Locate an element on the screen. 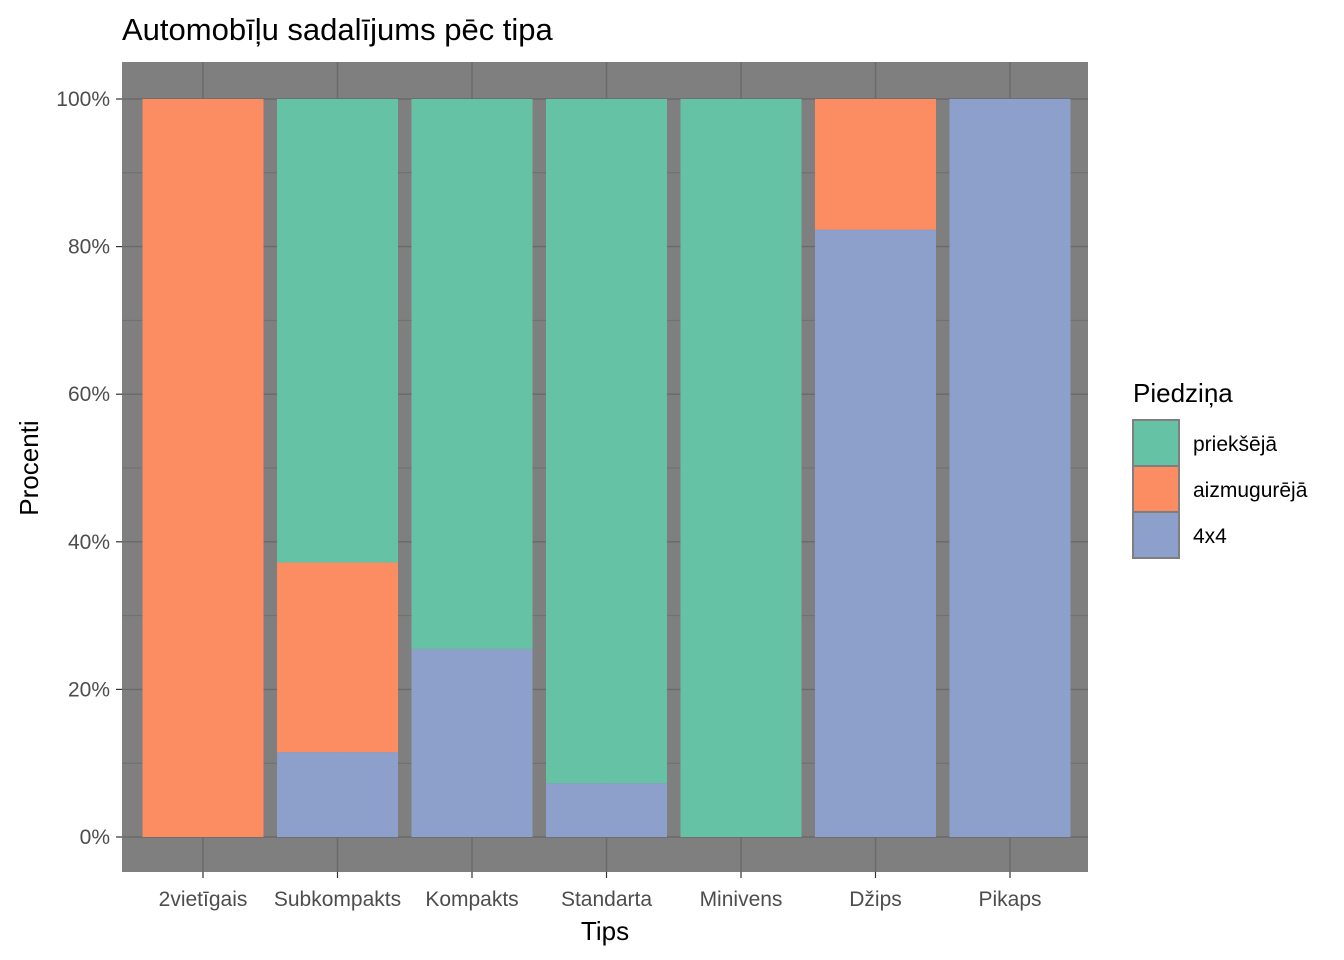 This screenshot has width=1344, height=960. x-tick-label: Džips is located at coordinates (875, 899).